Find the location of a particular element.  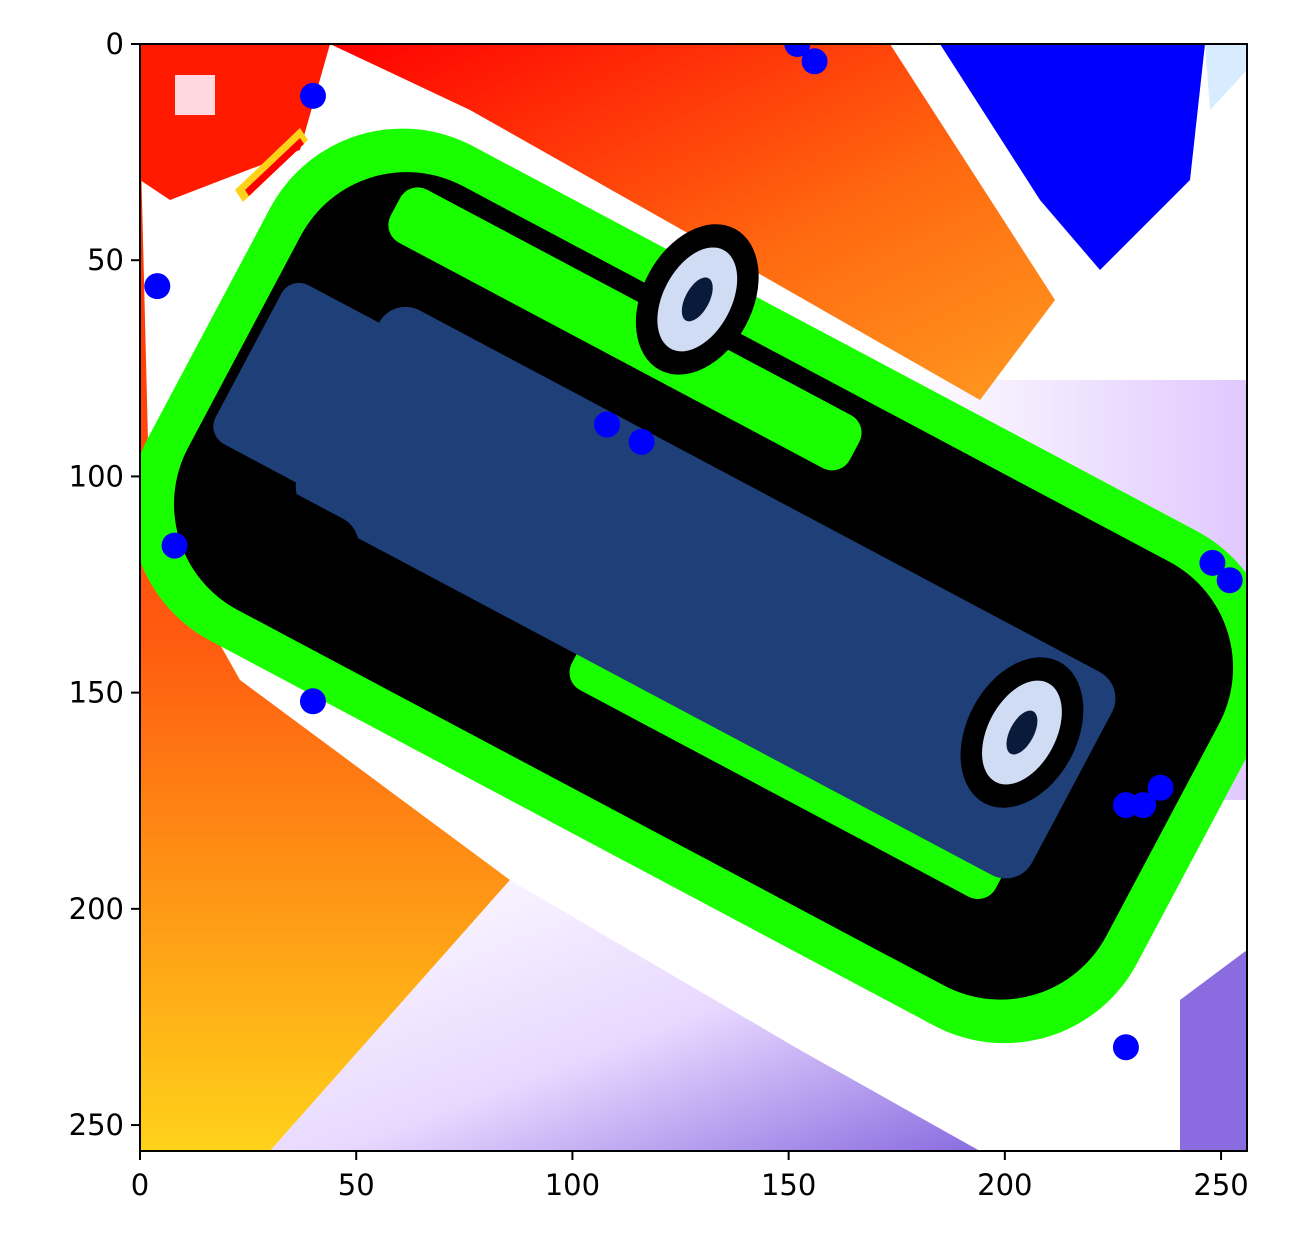

x-tick-label: 150 is located at coordinates (788, 1185).